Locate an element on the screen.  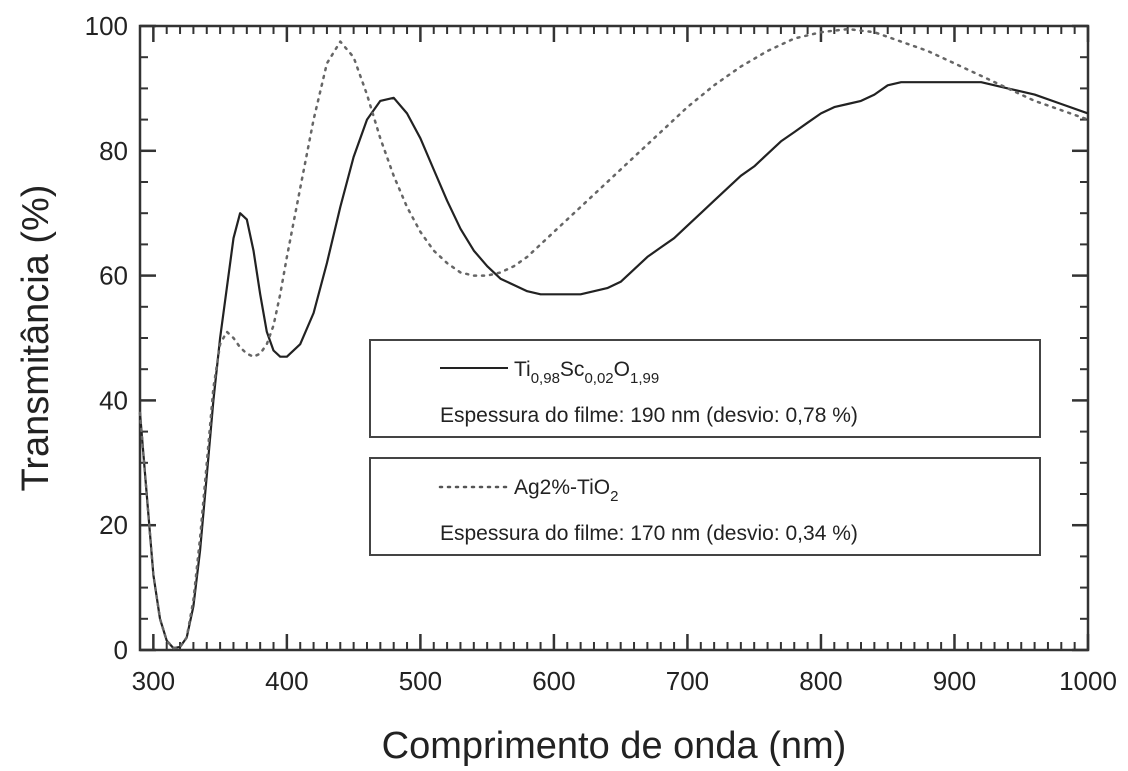
legend-label-series-2: Ag2%-TiO2 is located at coordinates (566, 490).